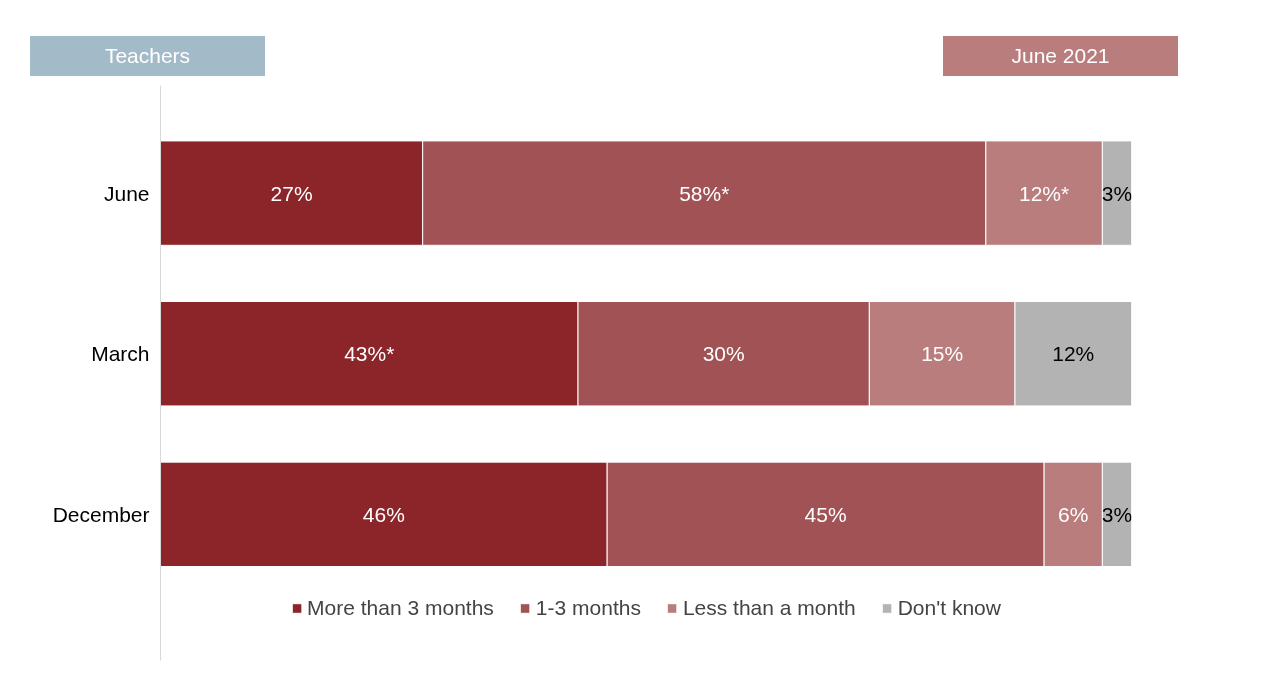 The height and width of the screenshot is (680, 1274). What do you see at coordinates (147, 56) in the screenshot?
I see `chart-title: Teachers` at bounding box center [147, 56].